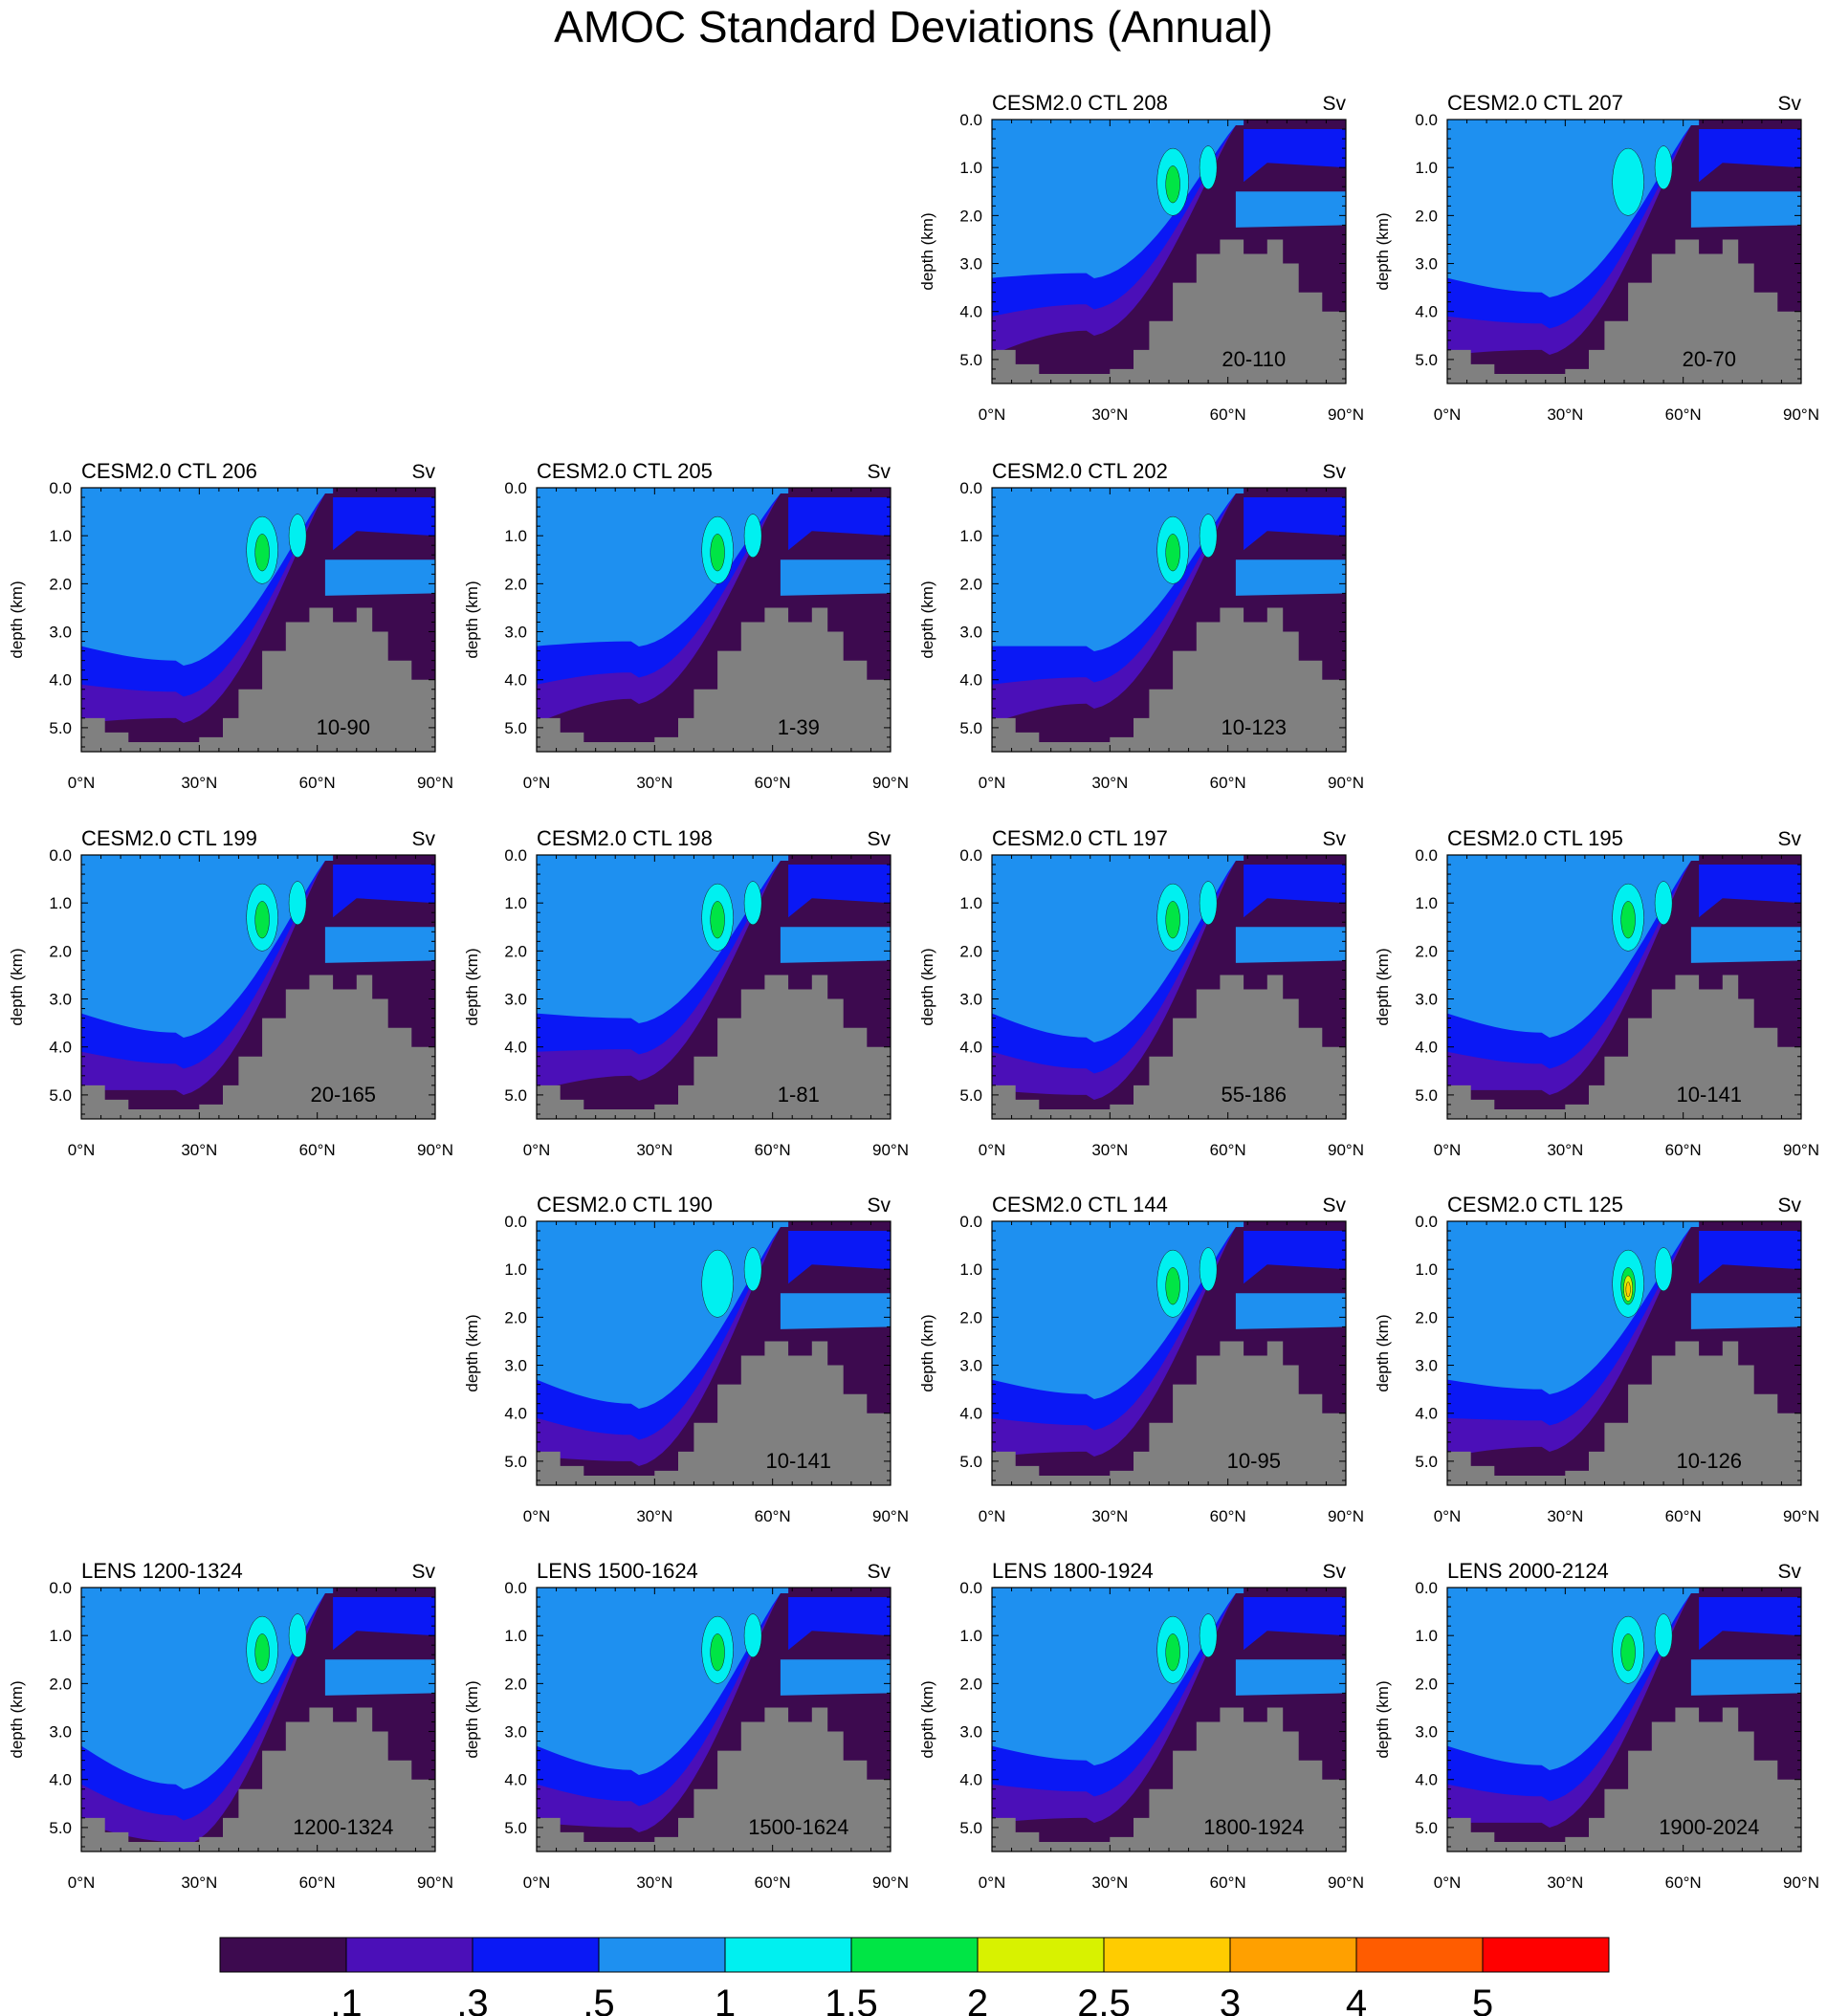 Image resolution: width=1827 pixels, height=2016 pixels. What do you see at coordinates (1535, 838) in the screenshot?
I see `panel-title: CESM2.0 CTL 195` at bounding box center [1535, 838].